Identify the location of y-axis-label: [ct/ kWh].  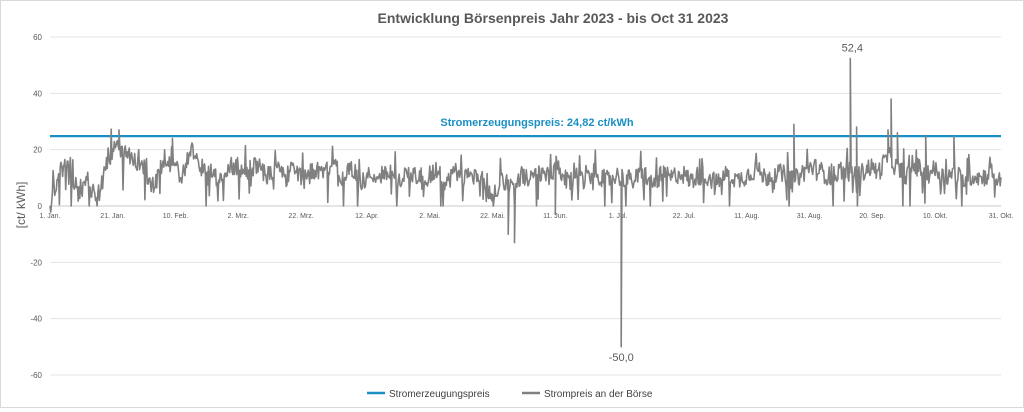
(21, 205).